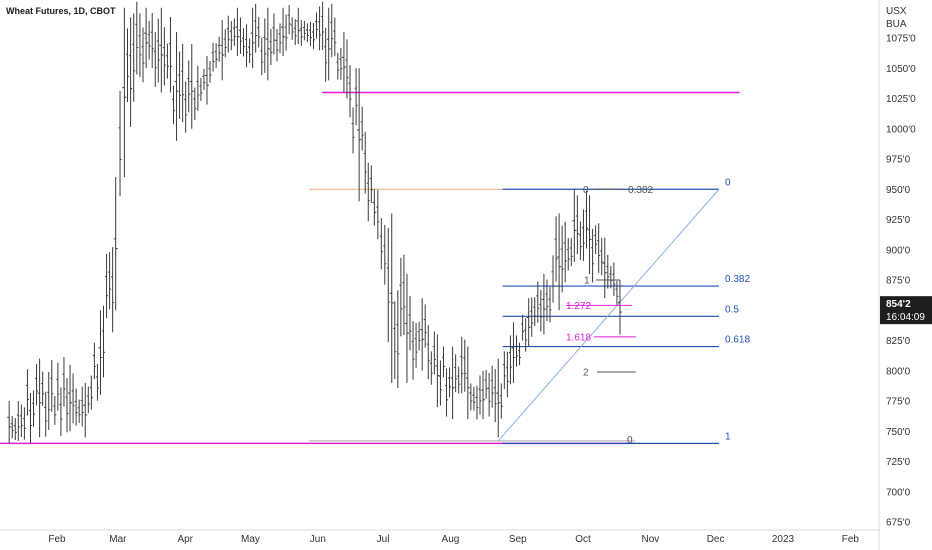  Describe the element at coordinates (901, 39) in the screenshot. I see `y-tick-label: 1075'0` at that location.